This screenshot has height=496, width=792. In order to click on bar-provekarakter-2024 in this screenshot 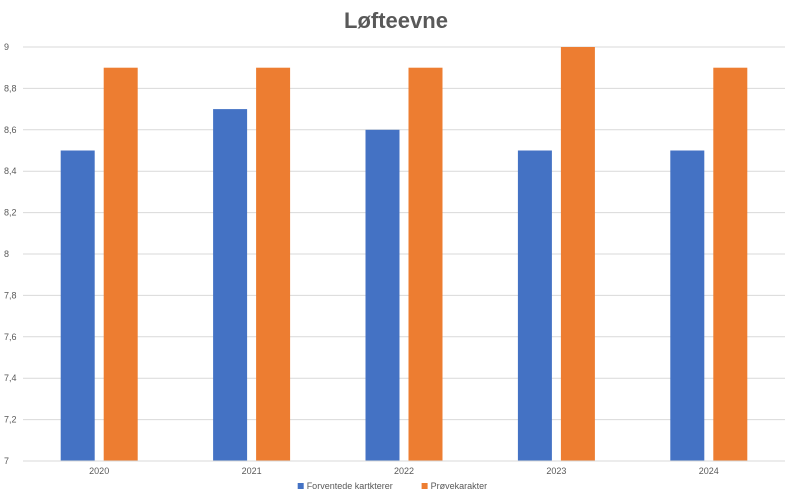, I will do `click(730, 264)`.